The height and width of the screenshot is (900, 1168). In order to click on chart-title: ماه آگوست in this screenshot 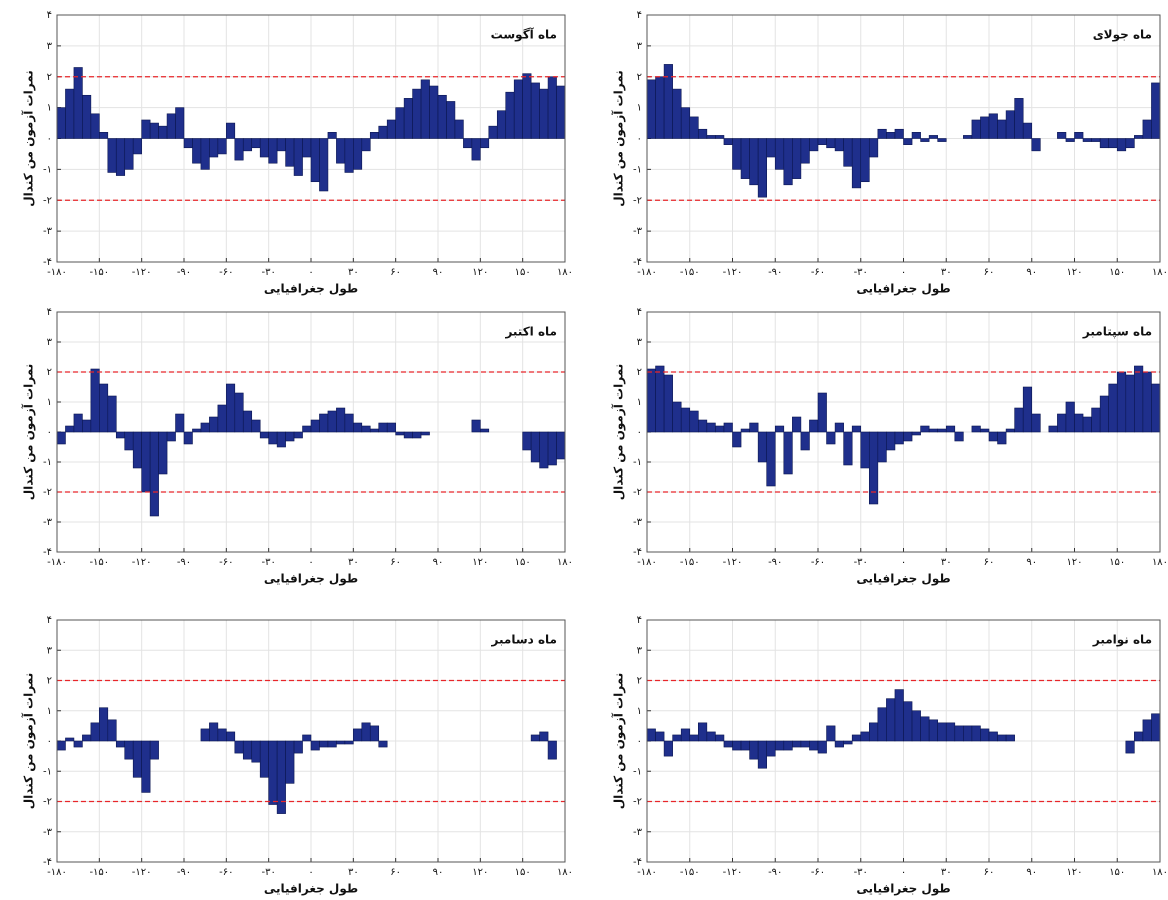, I will do `click(524, 35)`.